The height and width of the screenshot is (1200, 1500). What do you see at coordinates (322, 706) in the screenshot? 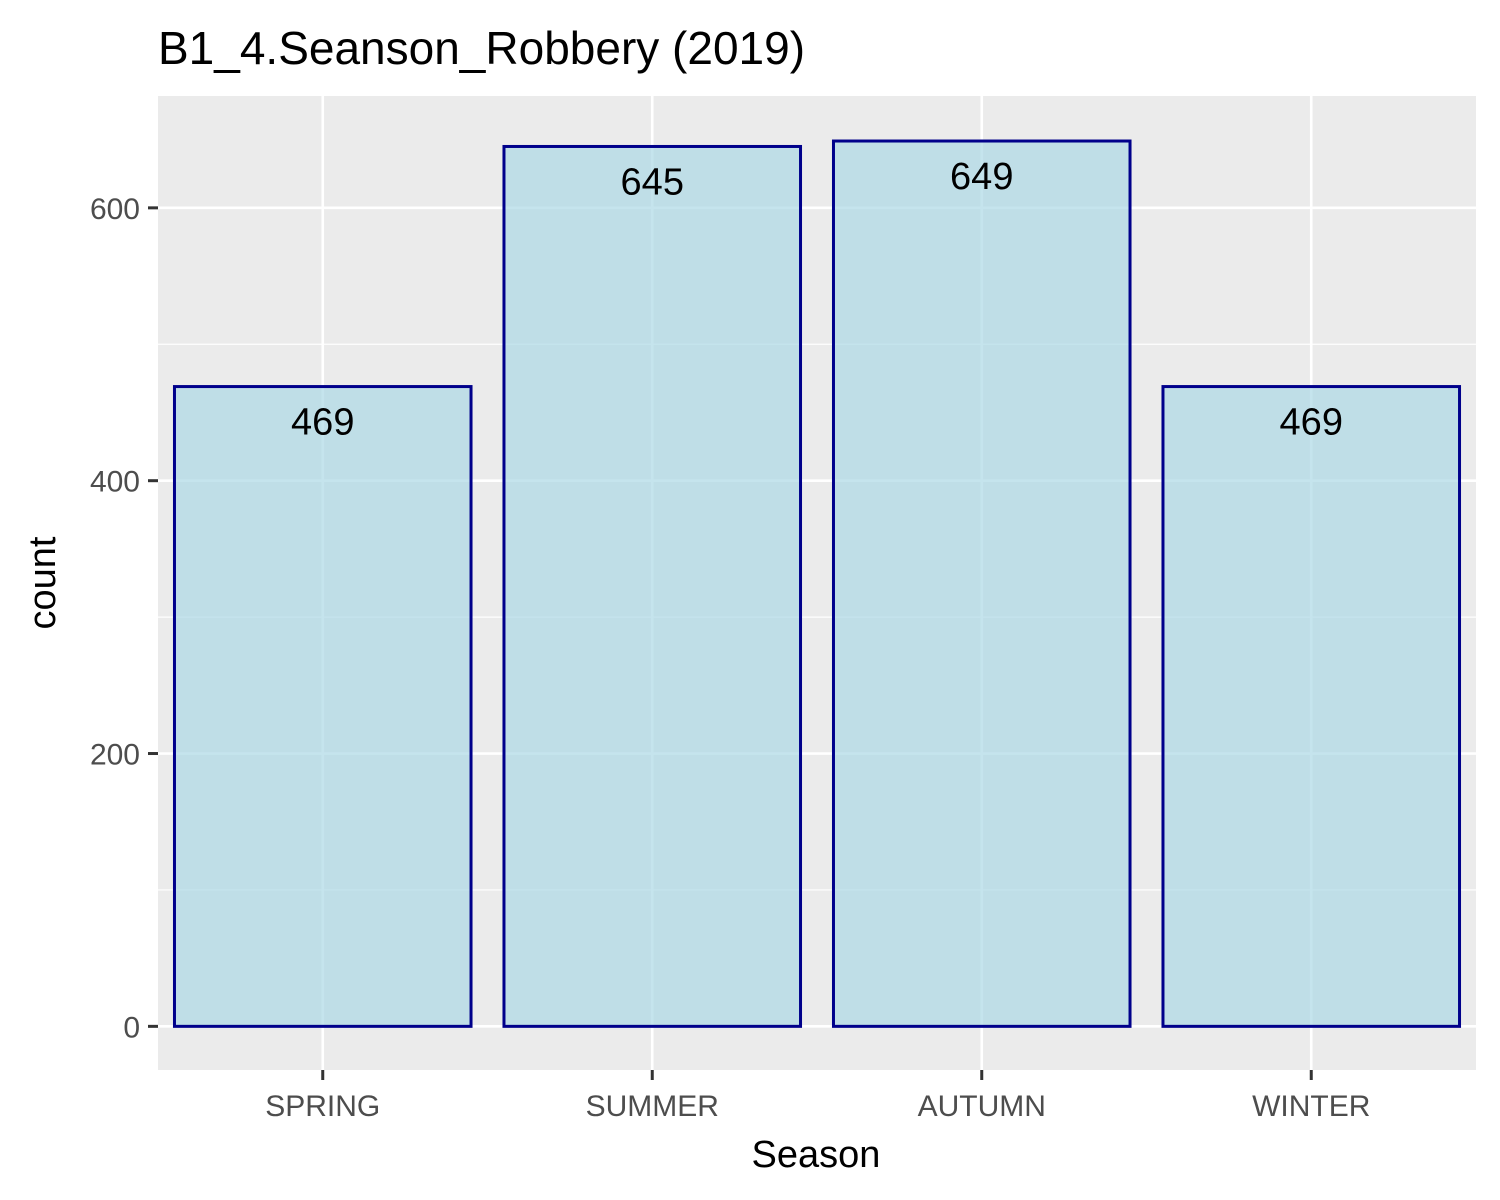
I see `bar-spring` at bounding box center [322, 706].